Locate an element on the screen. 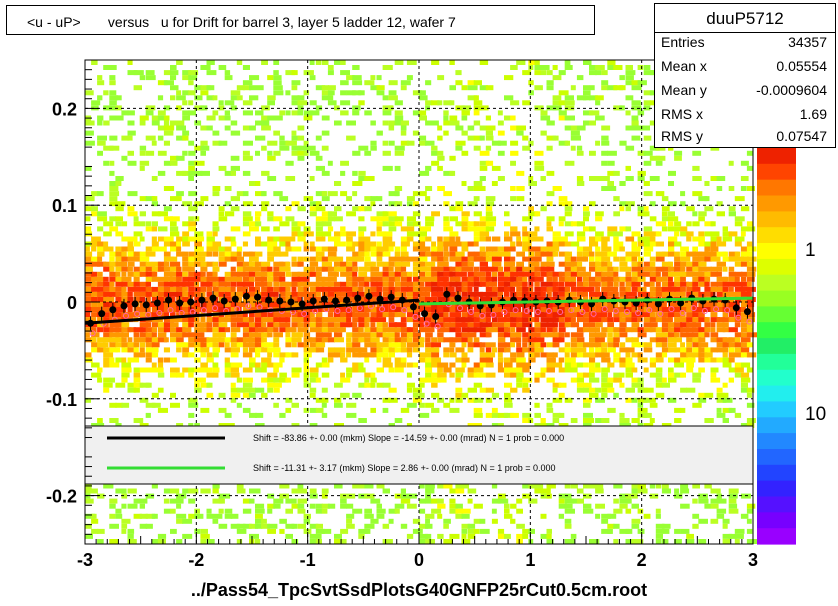 The image size is (838, 606). y-tick-label: 0.2 is located at coordinates (64, 109).